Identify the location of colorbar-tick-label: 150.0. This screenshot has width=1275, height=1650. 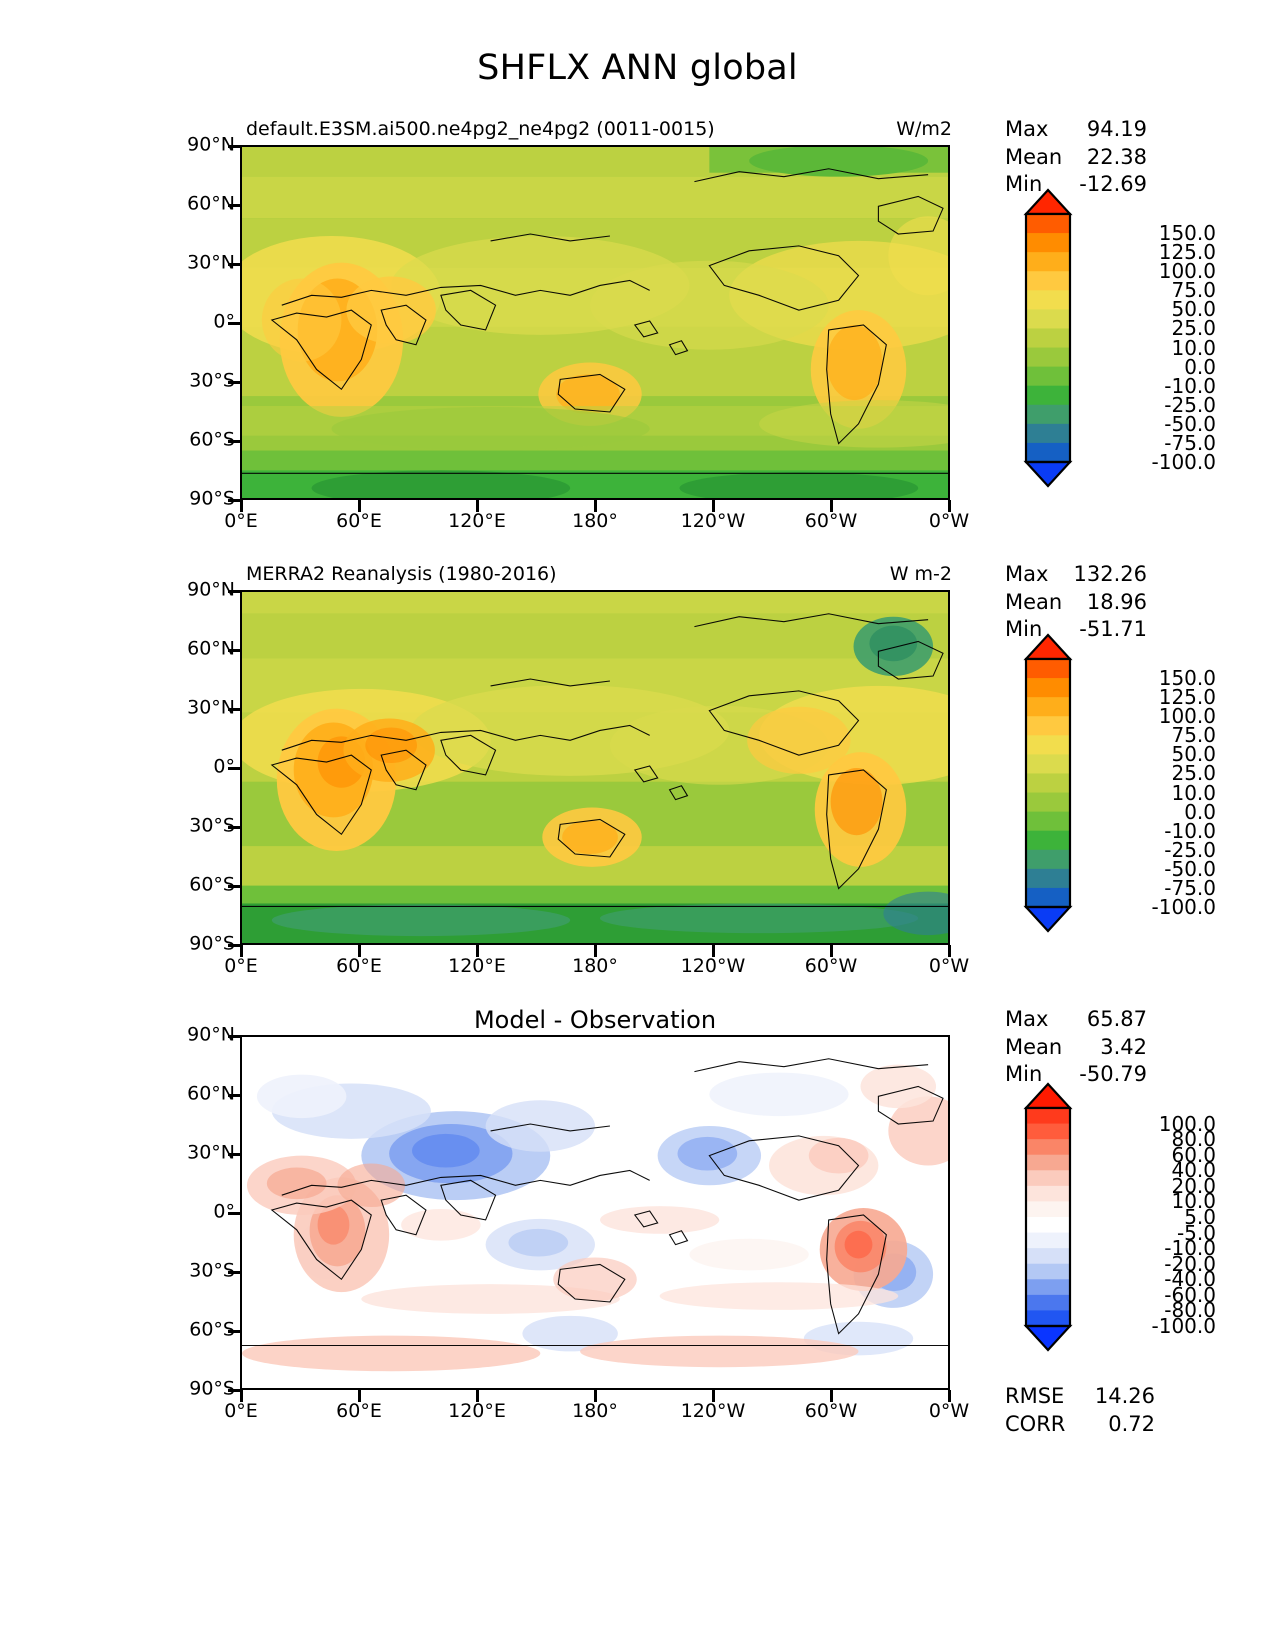
(1187, 678).